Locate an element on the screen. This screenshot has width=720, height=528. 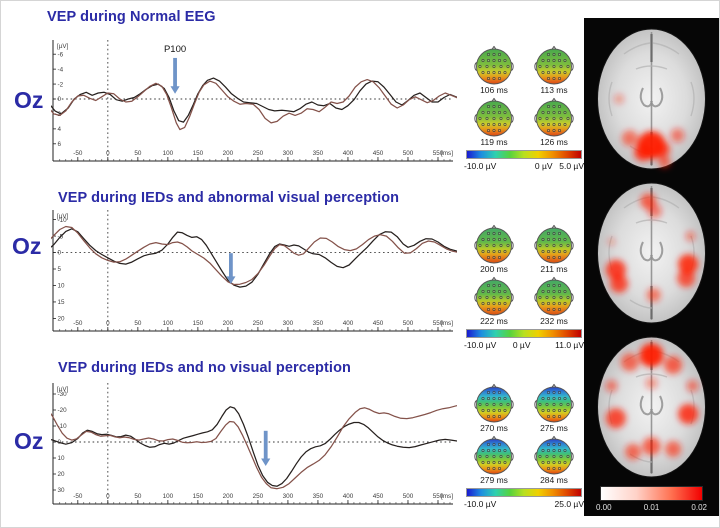
topomap-timestamp: 232 ms is located at coordinates (554, 321).